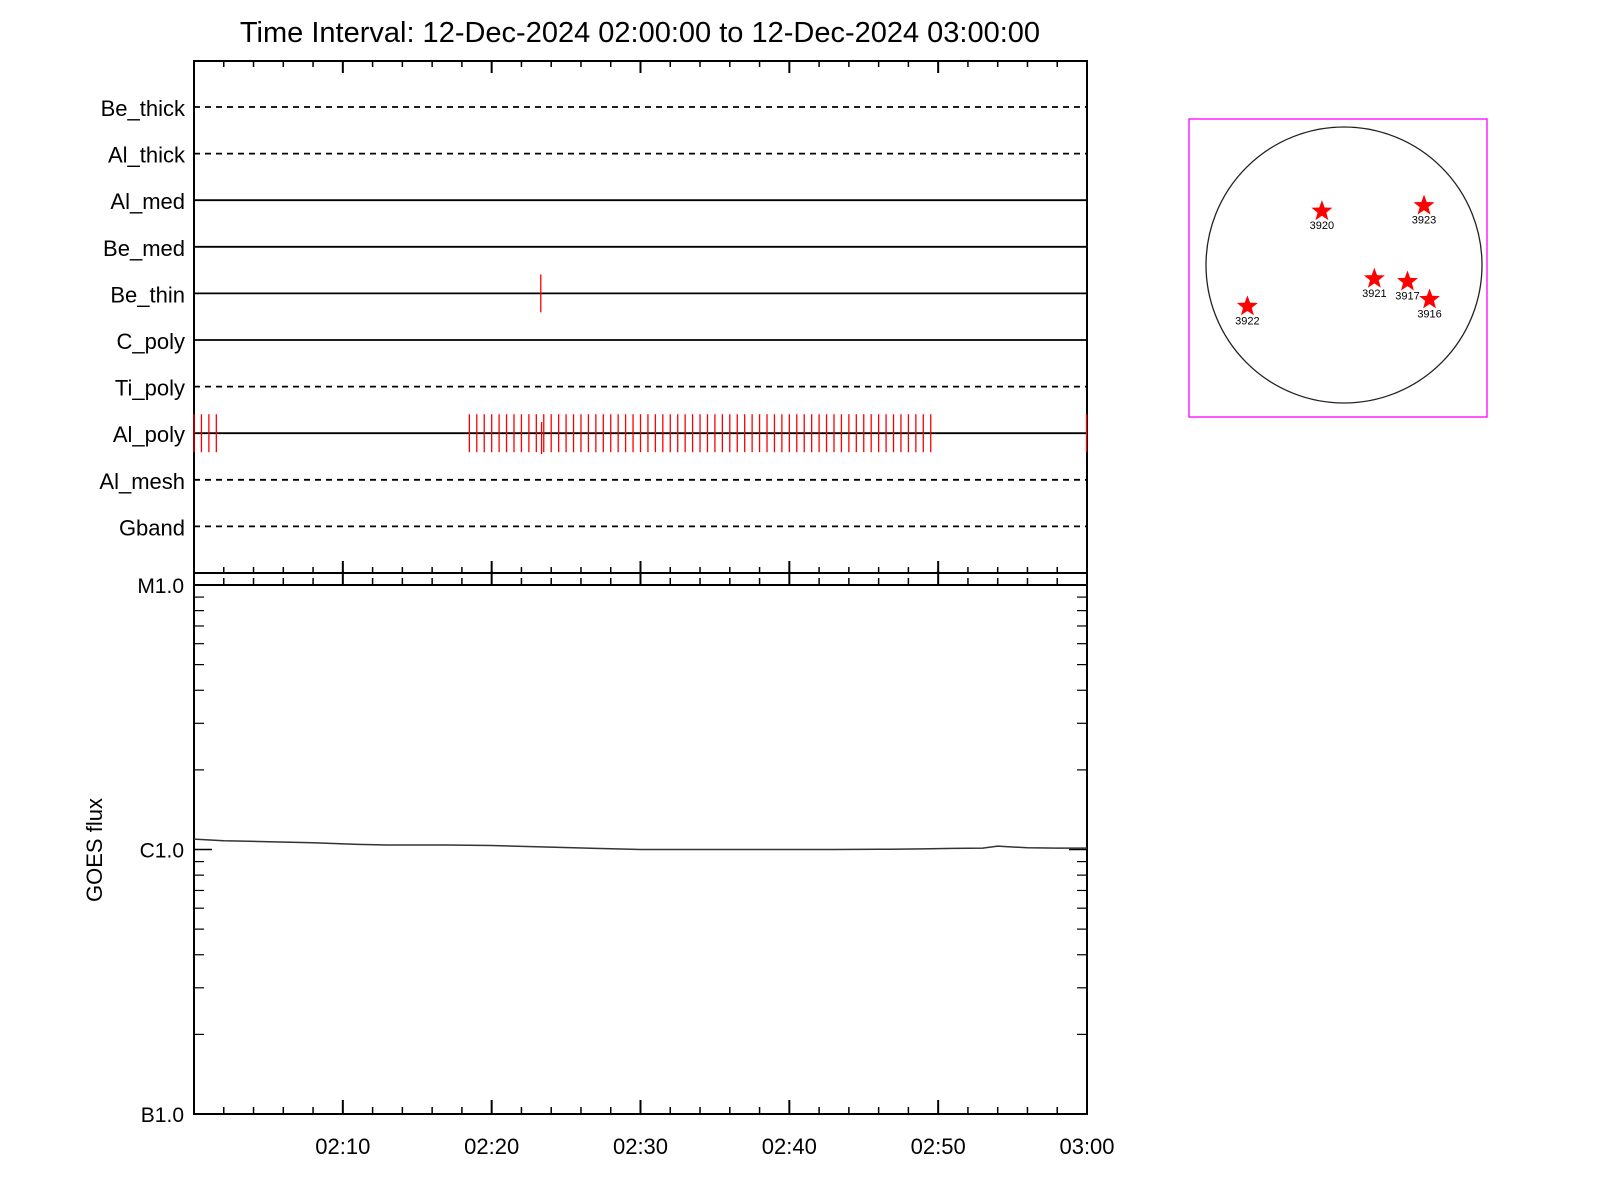 The image size is (1600, 1200). Describe the element at coordinates (149, 434) in the screenshot. I see `channel-label: Al_poly` at that location.